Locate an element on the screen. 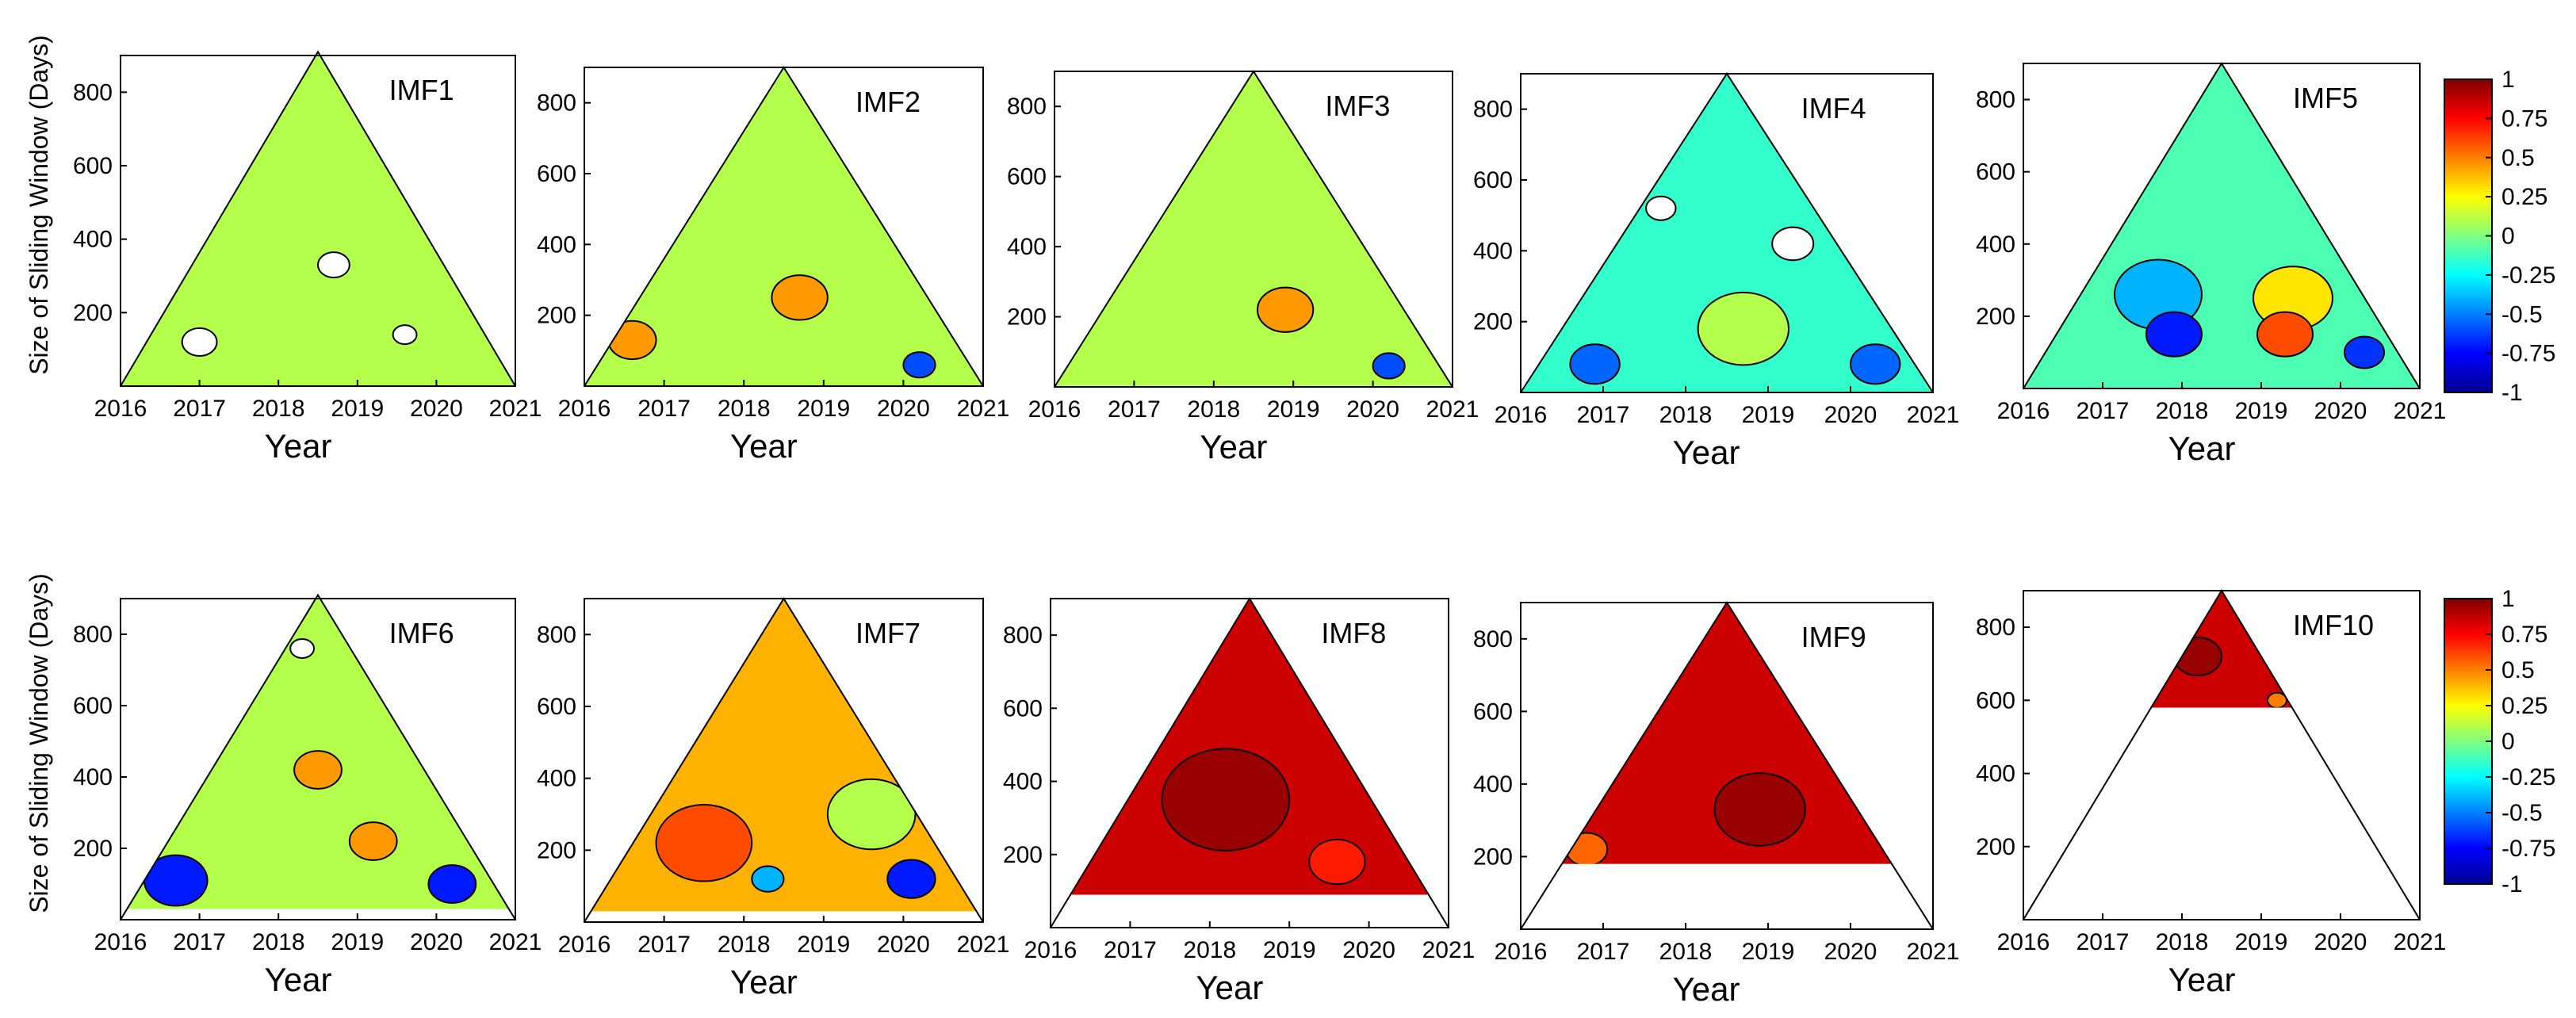 The height and width of the screenshot is (1018, 2576). colorbar-tick-label: -0.75 is located at coordinates (2528, 849).